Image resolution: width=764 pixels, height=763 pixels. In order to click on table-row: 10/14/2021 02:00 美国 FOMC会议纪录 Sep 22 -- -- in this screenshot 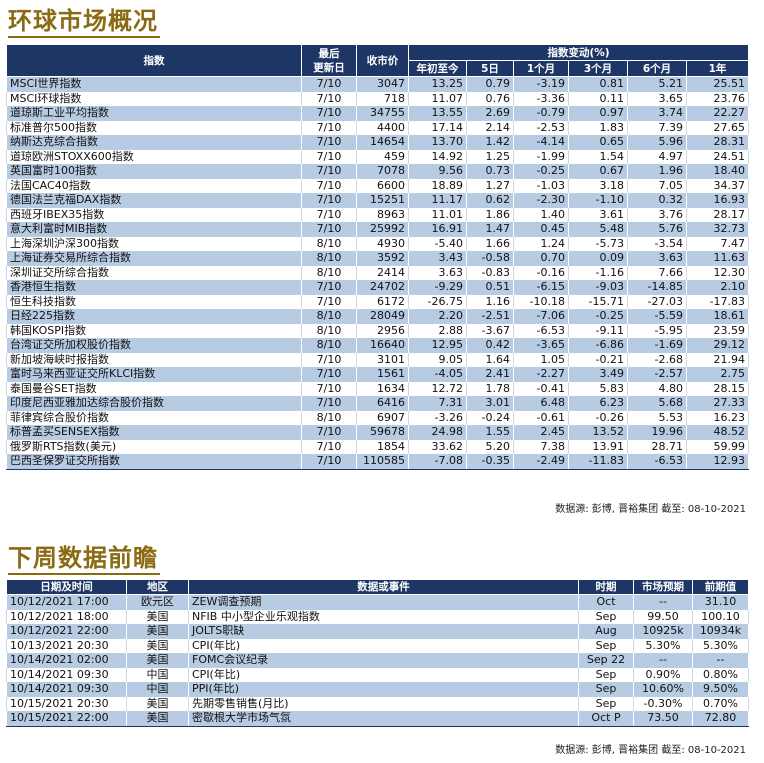, I will do `click(377, 660)`.